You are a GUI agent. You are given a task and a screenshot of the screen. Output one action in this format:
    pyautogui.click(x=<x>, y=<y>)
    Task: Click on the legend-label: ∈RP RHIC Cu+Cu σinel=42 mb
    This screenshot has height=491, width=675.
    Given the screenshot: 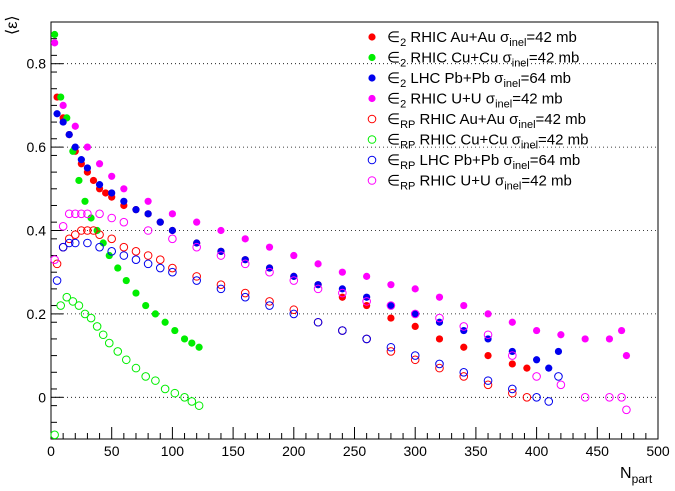 What is the action you would take?
    pyautogui.click(x=487, y=142)
    